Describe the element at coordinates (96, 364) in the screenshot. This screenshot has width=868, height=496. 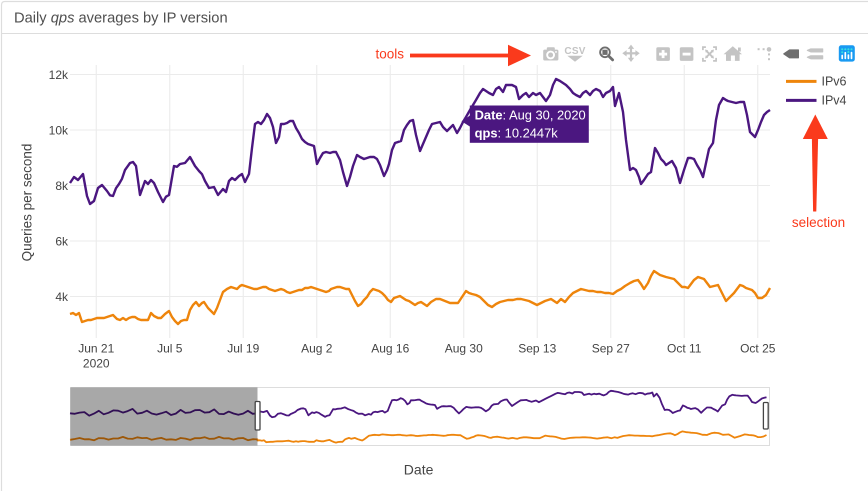
I see `svg-text: 2020` at that location.